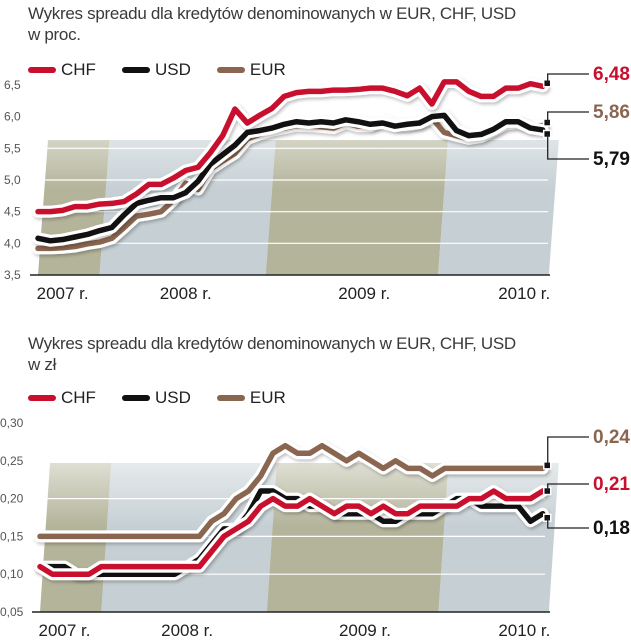 Image resolution: width=631 pixels, height=640 pixels. What do you see at coordinates (12, 117) in the screenshot?
I see `y-tick-label: 6,0` at bounding box center [12, 117].